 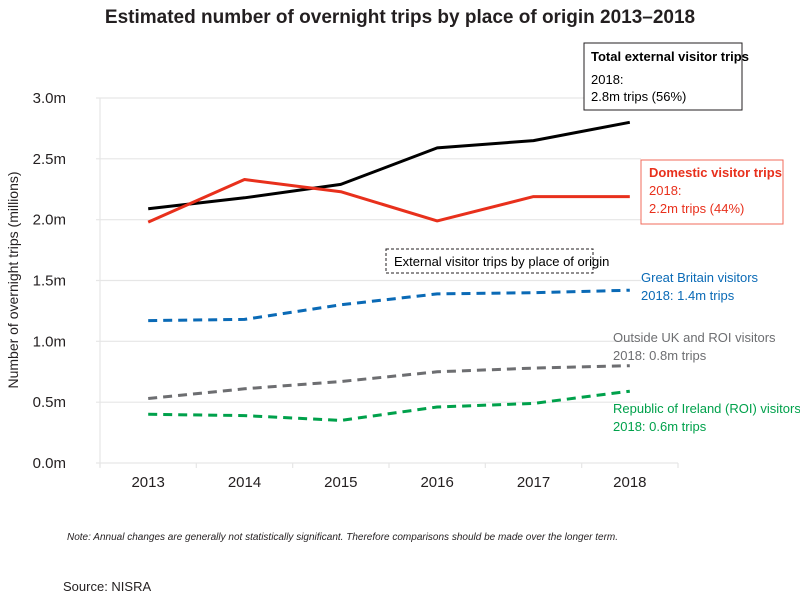 What do you see at coordinates (49, 220) in the screenshot?
I see `y-tick-label: 2.0m` at bounding box center [49, 220].